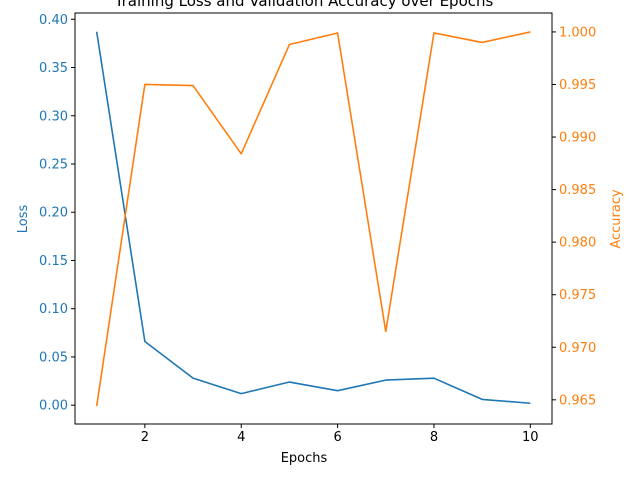 The height and width of the screenshot is (480, 640). What do you see at coordinates (577, 295) in the screenshot?
I see `right-tick-label: 0.975` at bounding box center [577, 295].